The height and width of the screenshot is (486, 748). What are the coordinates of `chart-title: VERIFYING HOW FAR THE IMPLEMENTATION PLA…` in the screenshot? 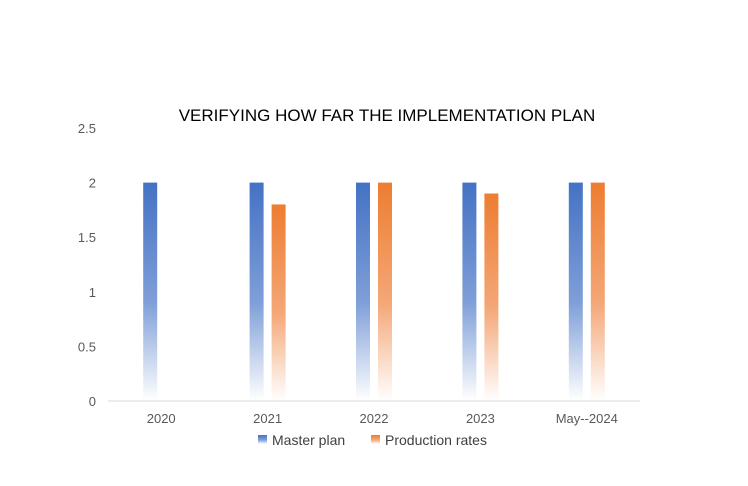 It's located at (387, 115).